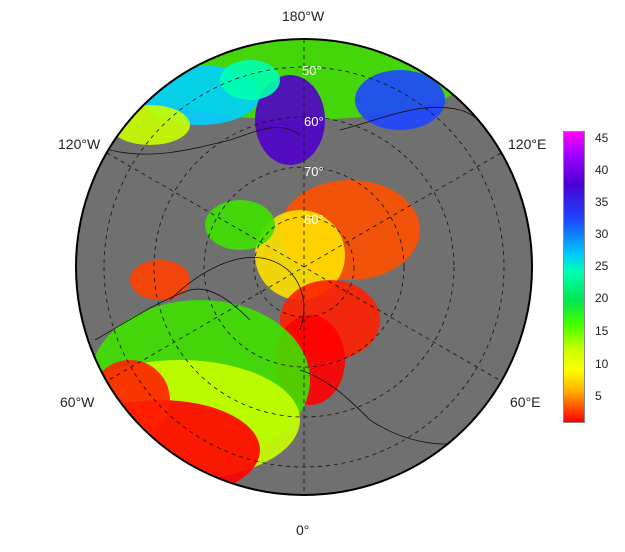  What do you see at coordinates (602, 331) in the screenshot?
I see `colorbar-tick: 15` at bounding box center [602, 331].